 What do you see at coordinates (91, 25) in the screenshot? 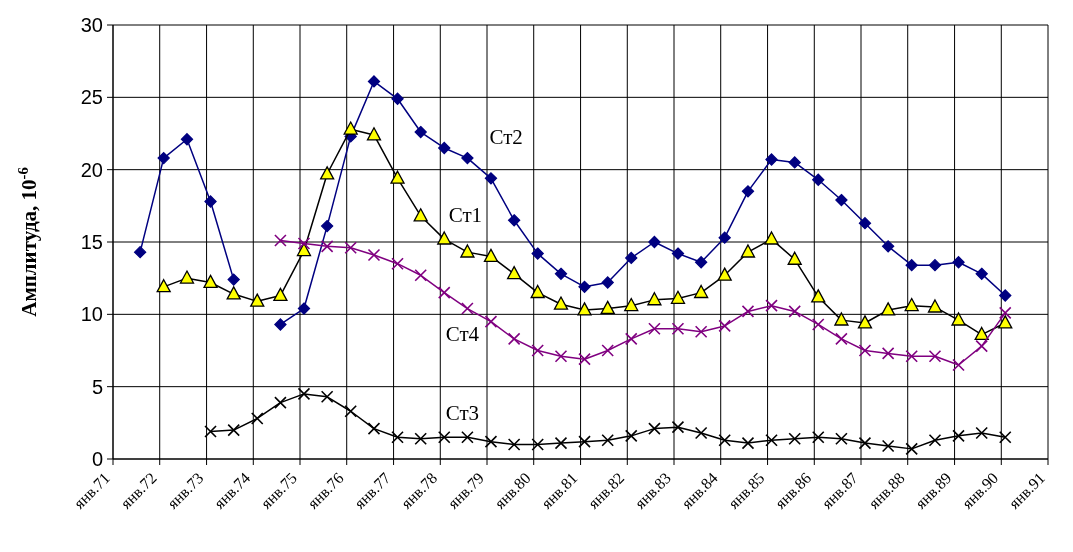
I see `y-tick-label: 30` at bounding box center [91, 25].